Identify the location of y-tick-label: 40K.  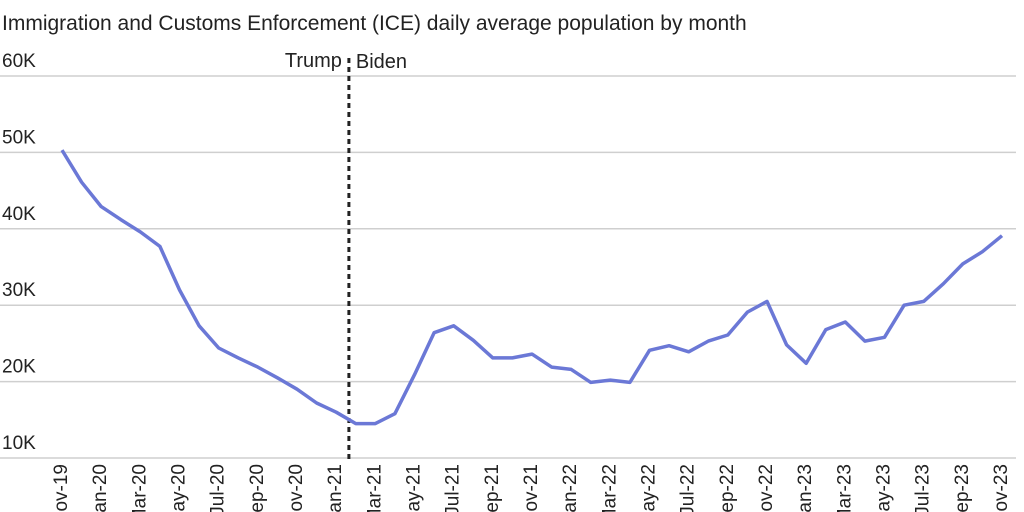
(19, 214).